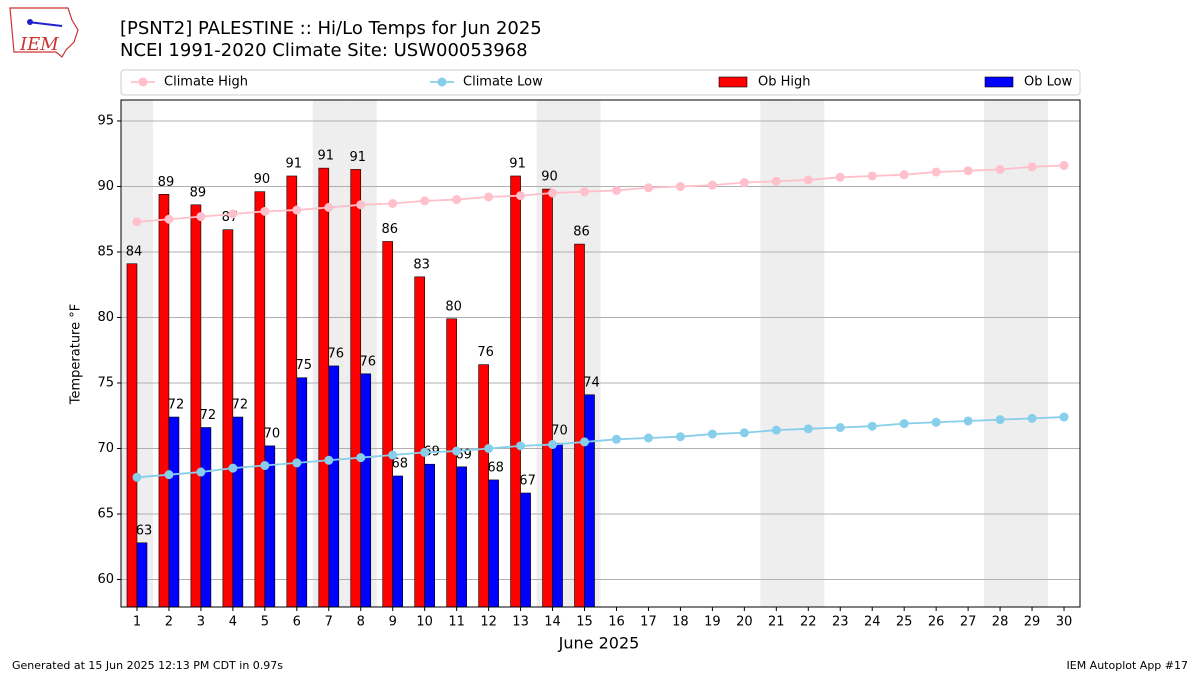 This screenshot has height=675, width=1200. I want to click on logo-text: IEM, so click(39, 44).